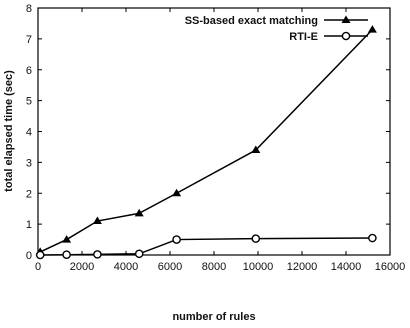 This screenshot has width=410, height=328. What do you see at coordinates (82, 267) in the screenshot?
I see `x-tick-label: 2000` at bounding box center [82, 267].